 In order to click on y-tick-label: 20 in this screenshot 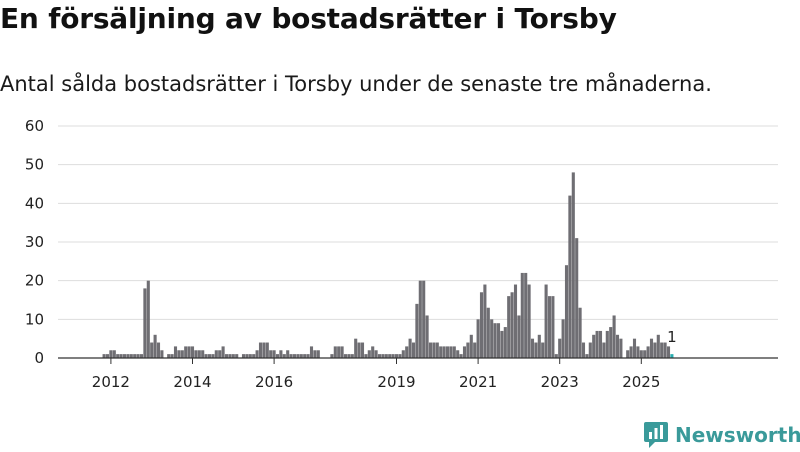, I will do `click(34, 281)`.